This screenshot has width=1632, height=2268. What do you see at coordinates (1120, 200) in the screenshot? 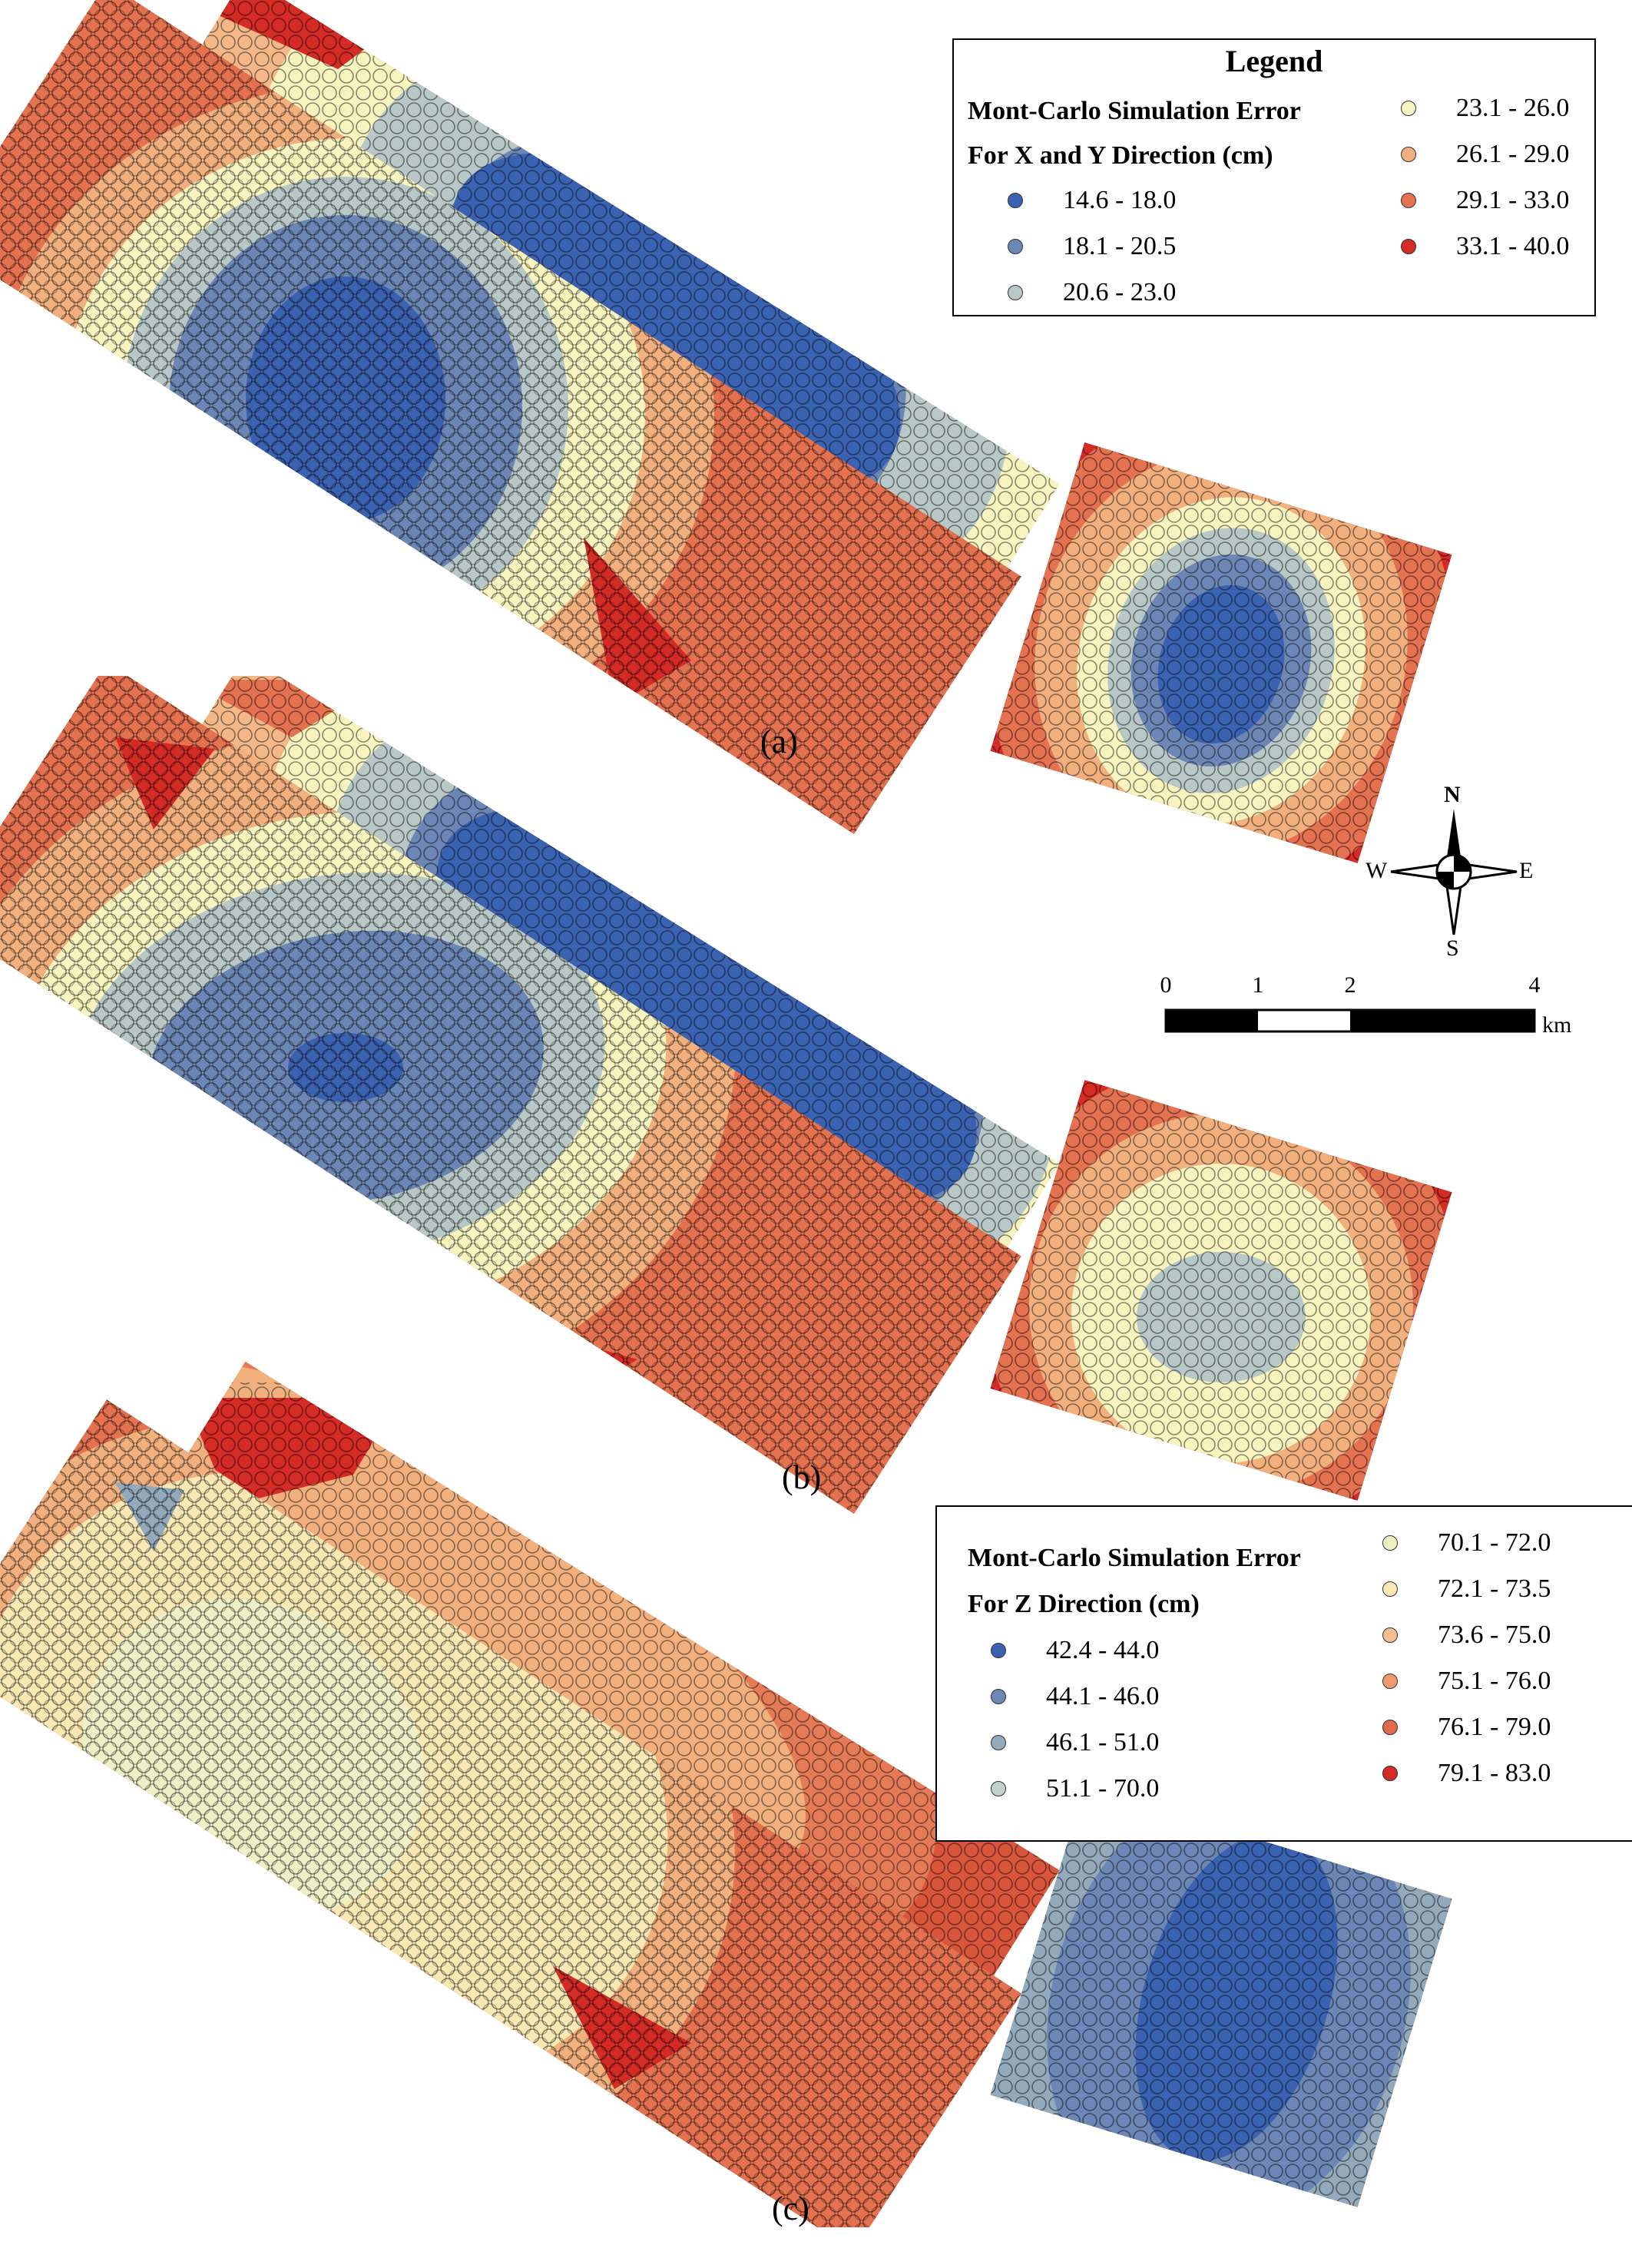
I see `legend-xy-label: 14.6 - 18.0` at bounding box center [1120, 200].